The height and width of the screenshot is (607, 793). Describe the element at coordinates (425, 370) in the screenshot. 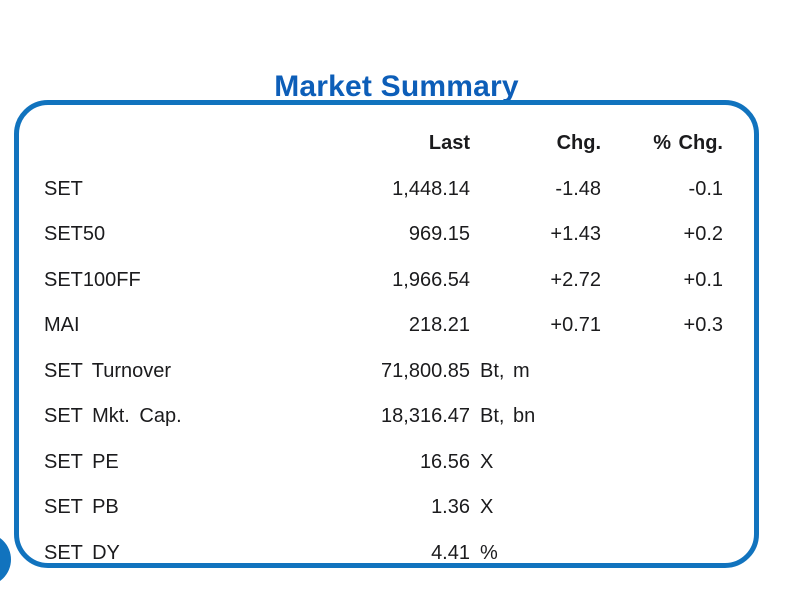

I see `last-value: 71,800.85` at that location.